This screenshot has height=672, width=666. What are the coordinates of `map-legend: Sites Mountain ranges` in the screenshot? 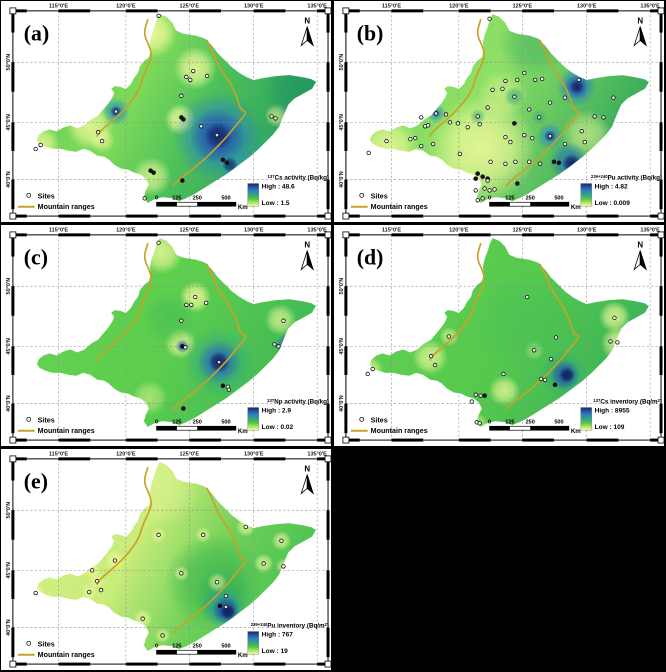 It's located at (56, 649).